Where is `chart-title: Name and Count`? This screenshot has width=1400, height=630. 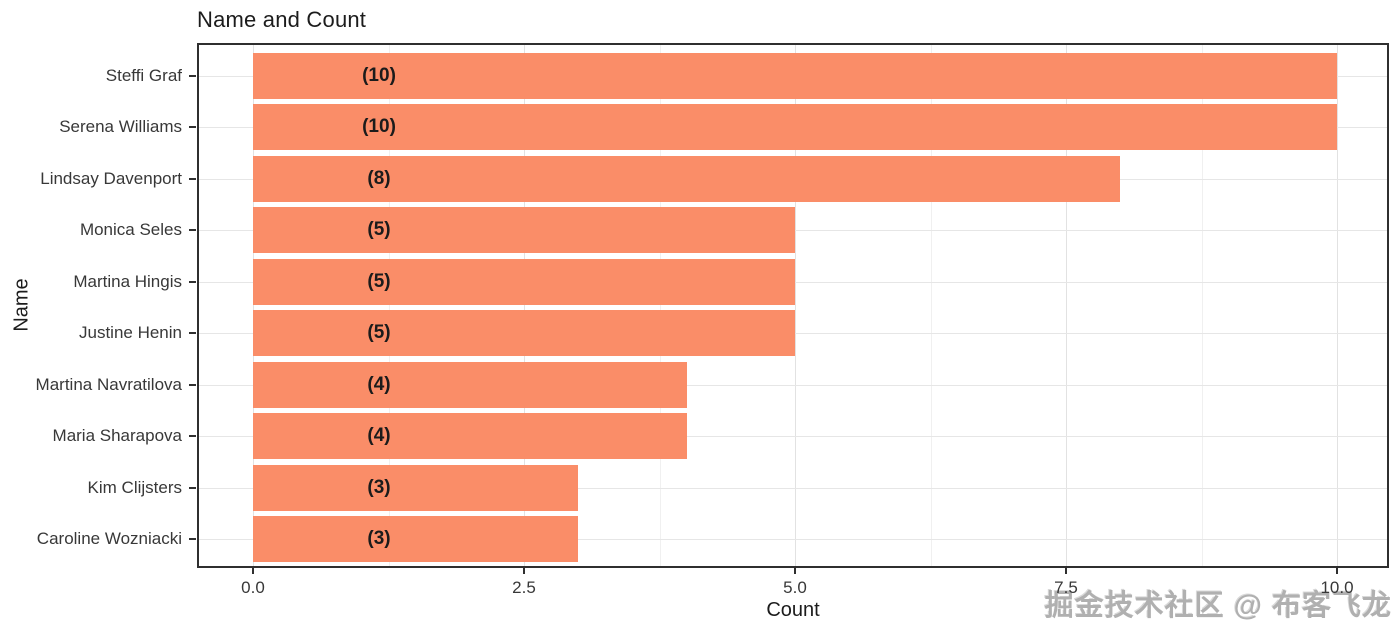 chart-title: Name and Count is located at coordinates (282, 19).